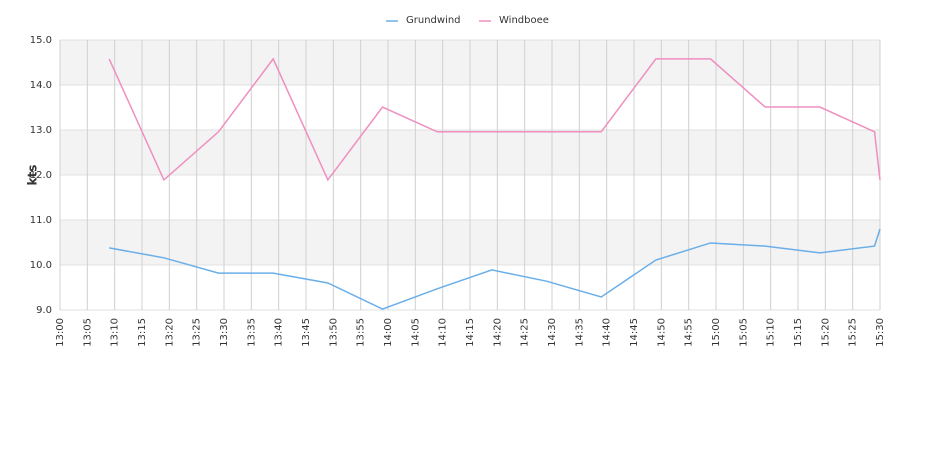 This screenshot has height=450, width=940. What do you see at coordinates (798, 332) in the screenshot?
I see `x-tick-label: 15:15` at bounding box center [798, 332].